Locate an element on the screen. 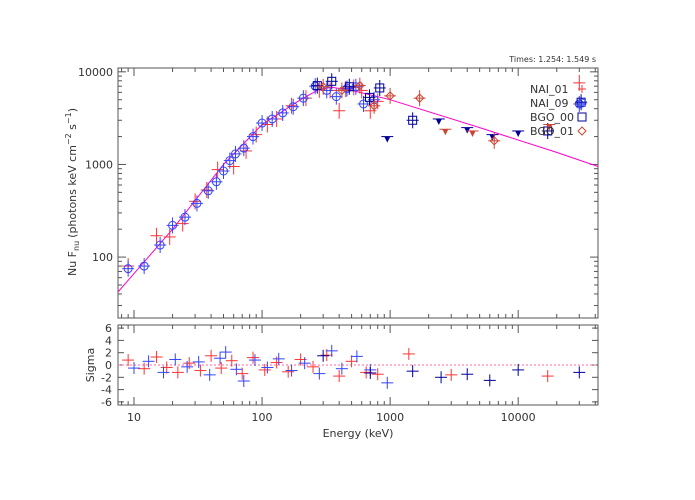  y-tick-label: 10000 is located at coordinates (95, 72).